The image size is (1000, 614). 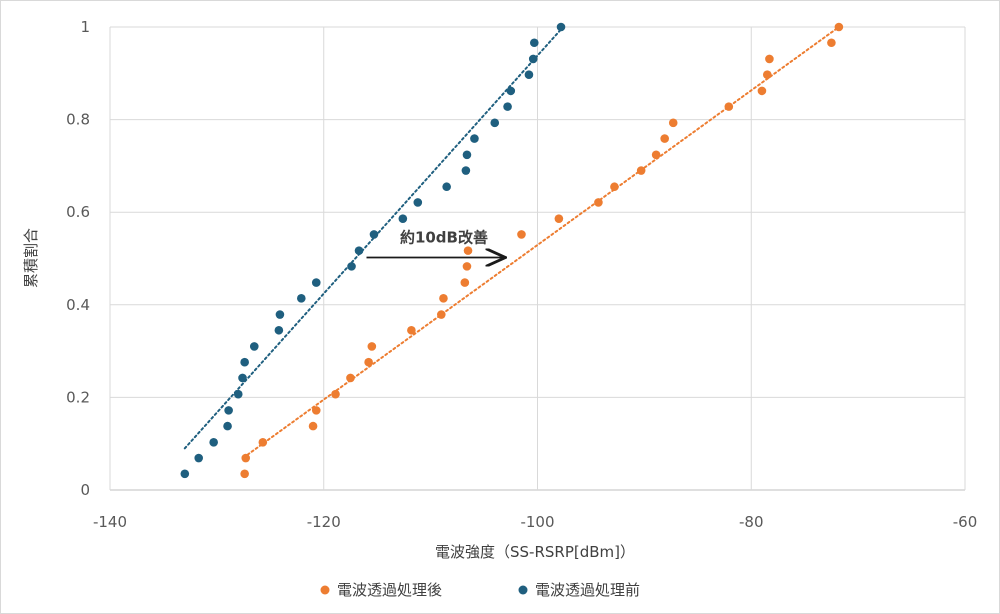 What do you see at coordinates (78, 397) in the screenshot?
I see `y-tick-label: 0.2` at bounding box center [78, 397].